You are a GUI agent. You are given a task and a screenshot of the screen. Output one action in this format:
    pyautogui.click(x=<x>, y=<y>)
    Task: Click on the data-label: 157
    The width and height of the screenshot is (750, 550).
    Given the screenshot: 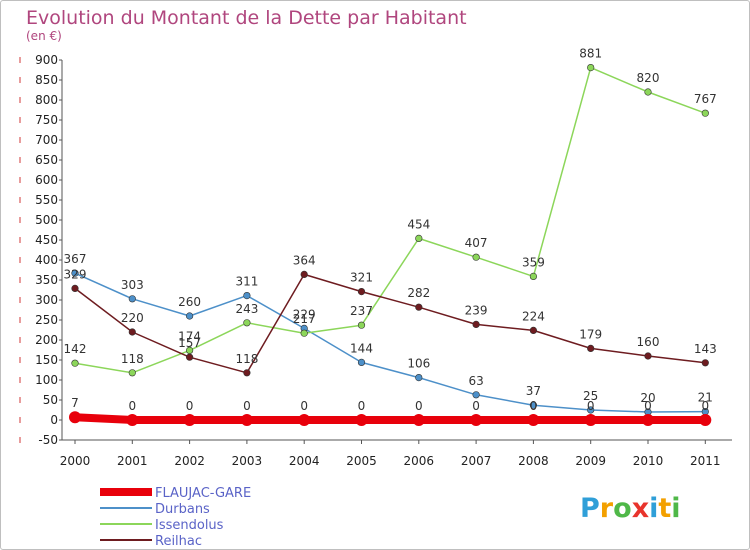 What is the action you would take?
    pyautogui.click(x=189, y=343)
    